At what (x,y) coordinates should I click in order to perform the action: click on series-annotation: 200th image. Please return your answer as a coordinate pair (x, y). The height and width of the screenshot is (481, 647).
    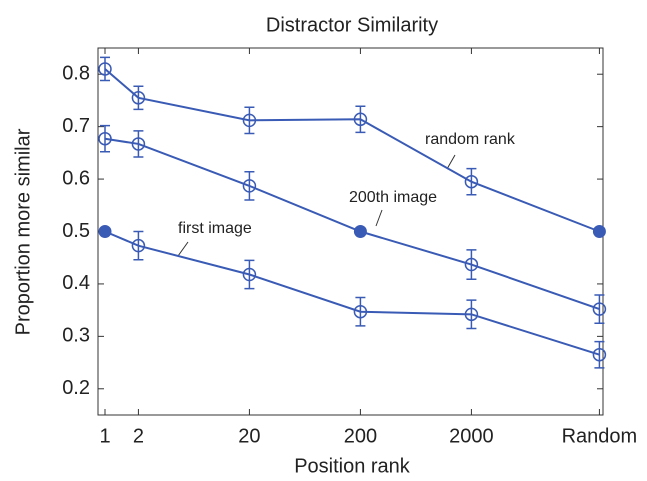
    Looking at the image, I should click on (393, 197).